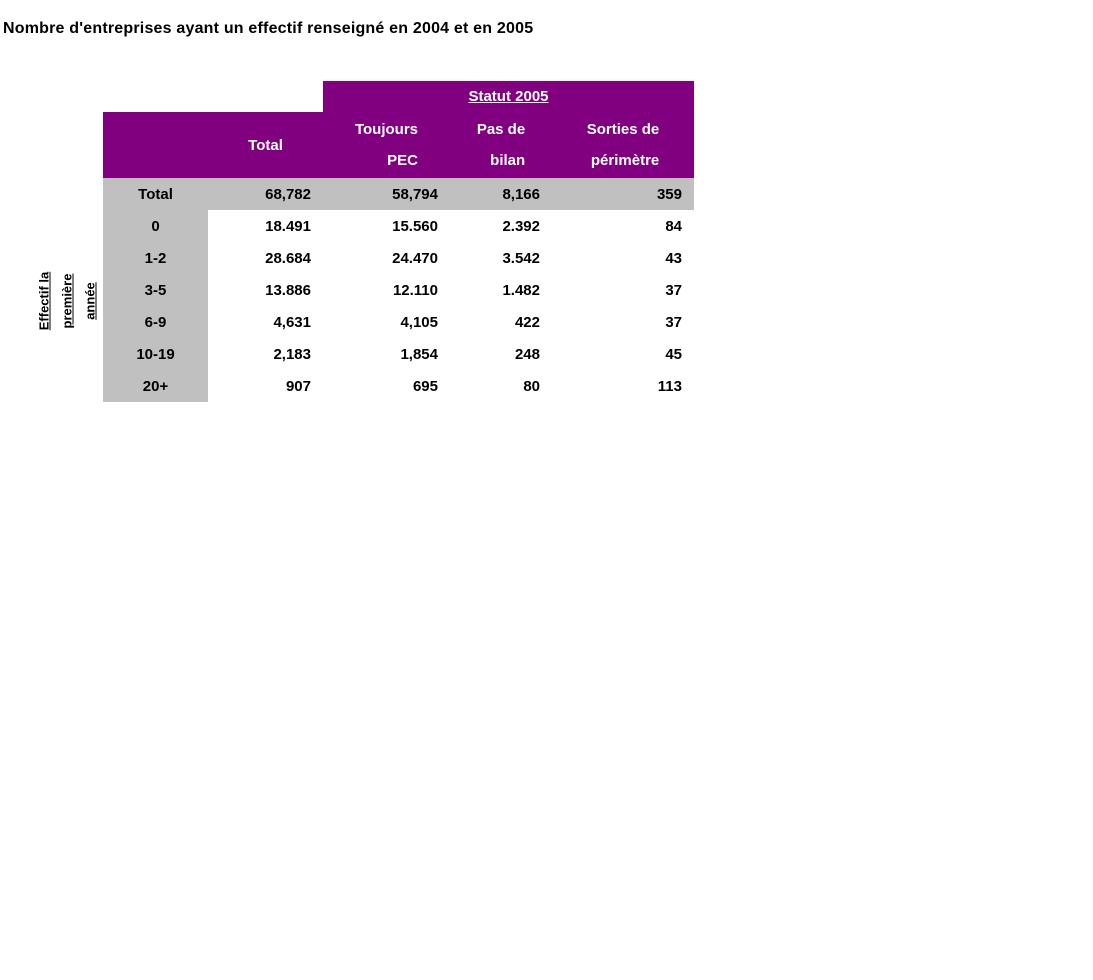 This screenshot has height=980, width=1093. I want to click on data-cell: 1,854, so click(386, 354).